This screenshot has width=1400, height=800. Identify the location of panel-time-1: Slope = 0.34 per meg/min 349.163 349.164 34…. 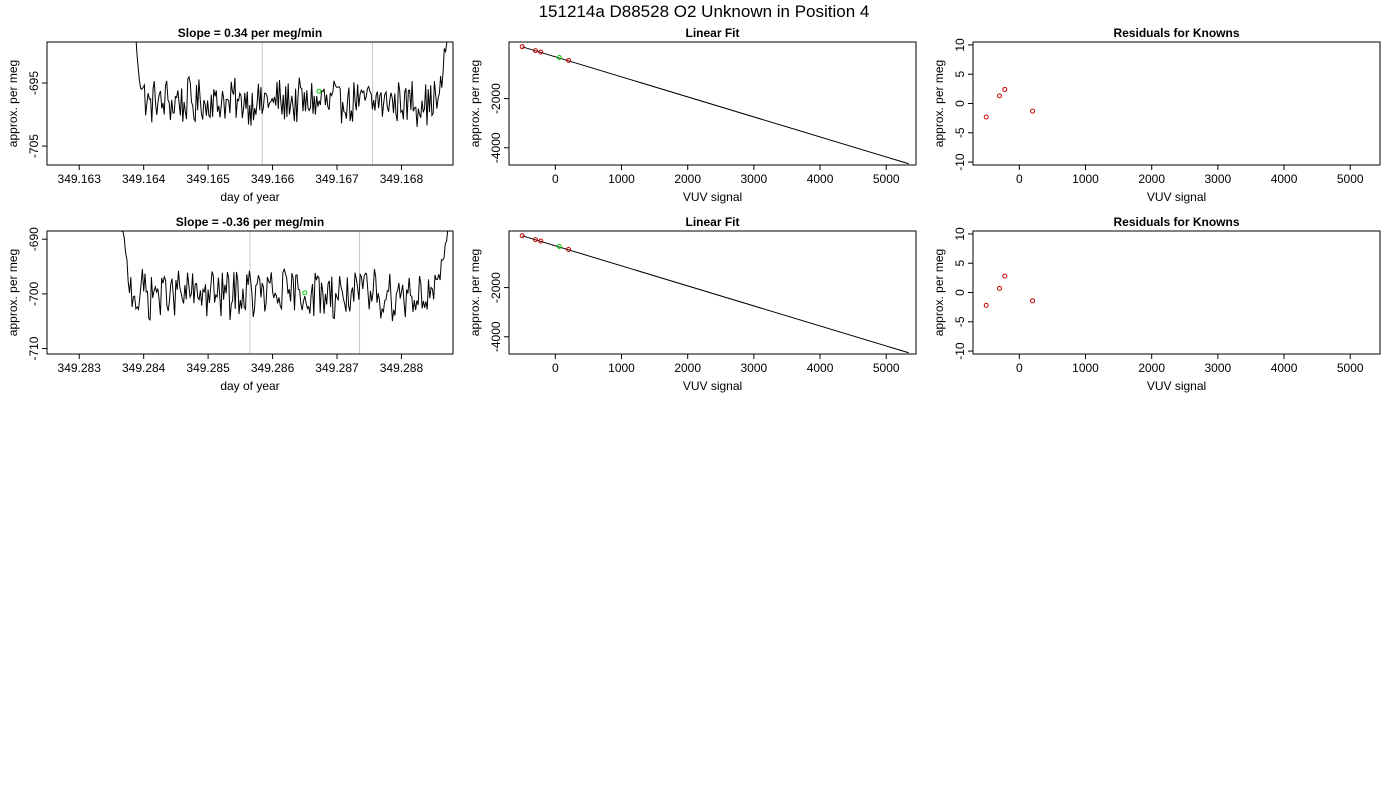
(230, 115).